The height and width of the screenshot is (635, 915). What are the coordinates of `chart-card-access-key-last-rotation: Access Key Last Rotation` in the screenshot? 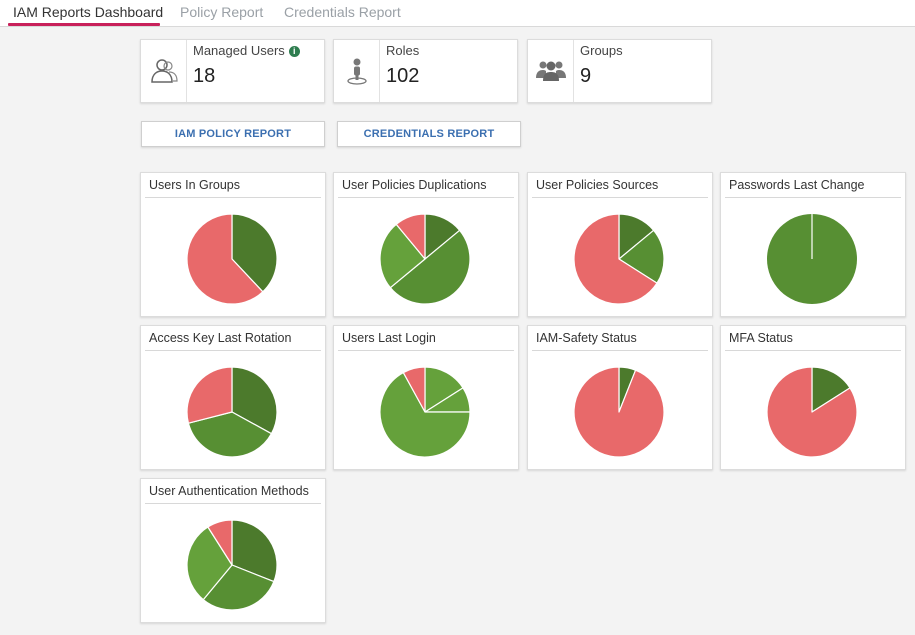 It's located at (233, 397).